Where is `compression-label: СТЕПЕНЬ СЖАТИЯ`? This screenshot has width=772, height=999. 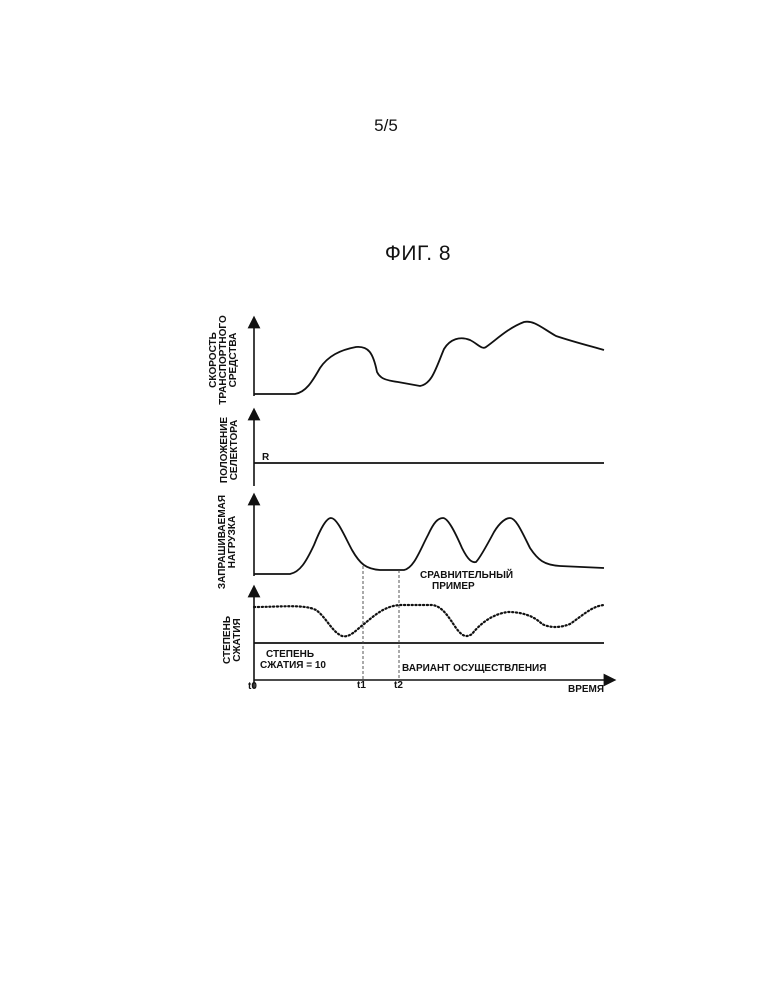
compression-label: СТЕПЕНЬ СЖАТИЯ is located at coordinates (232, 640).